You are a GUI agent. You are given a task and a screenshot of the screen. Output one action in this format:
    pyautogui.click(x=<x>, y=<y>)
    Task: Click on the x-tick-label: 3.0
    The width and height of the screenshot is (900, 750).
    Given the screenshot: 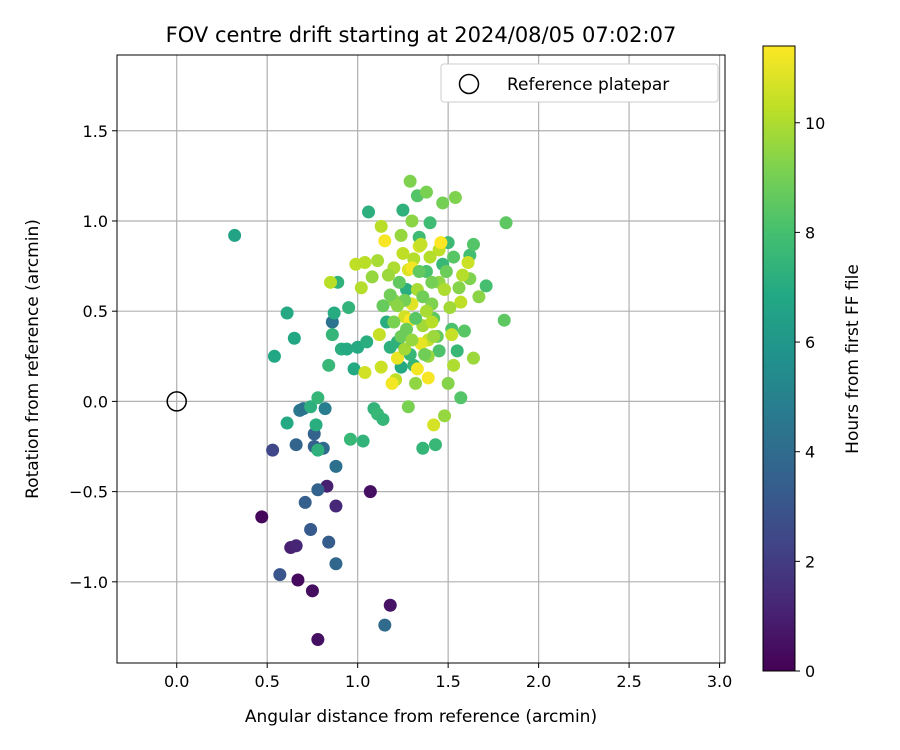 What is the action you would take?
    pyautogui.click(x=719, y=681)
    